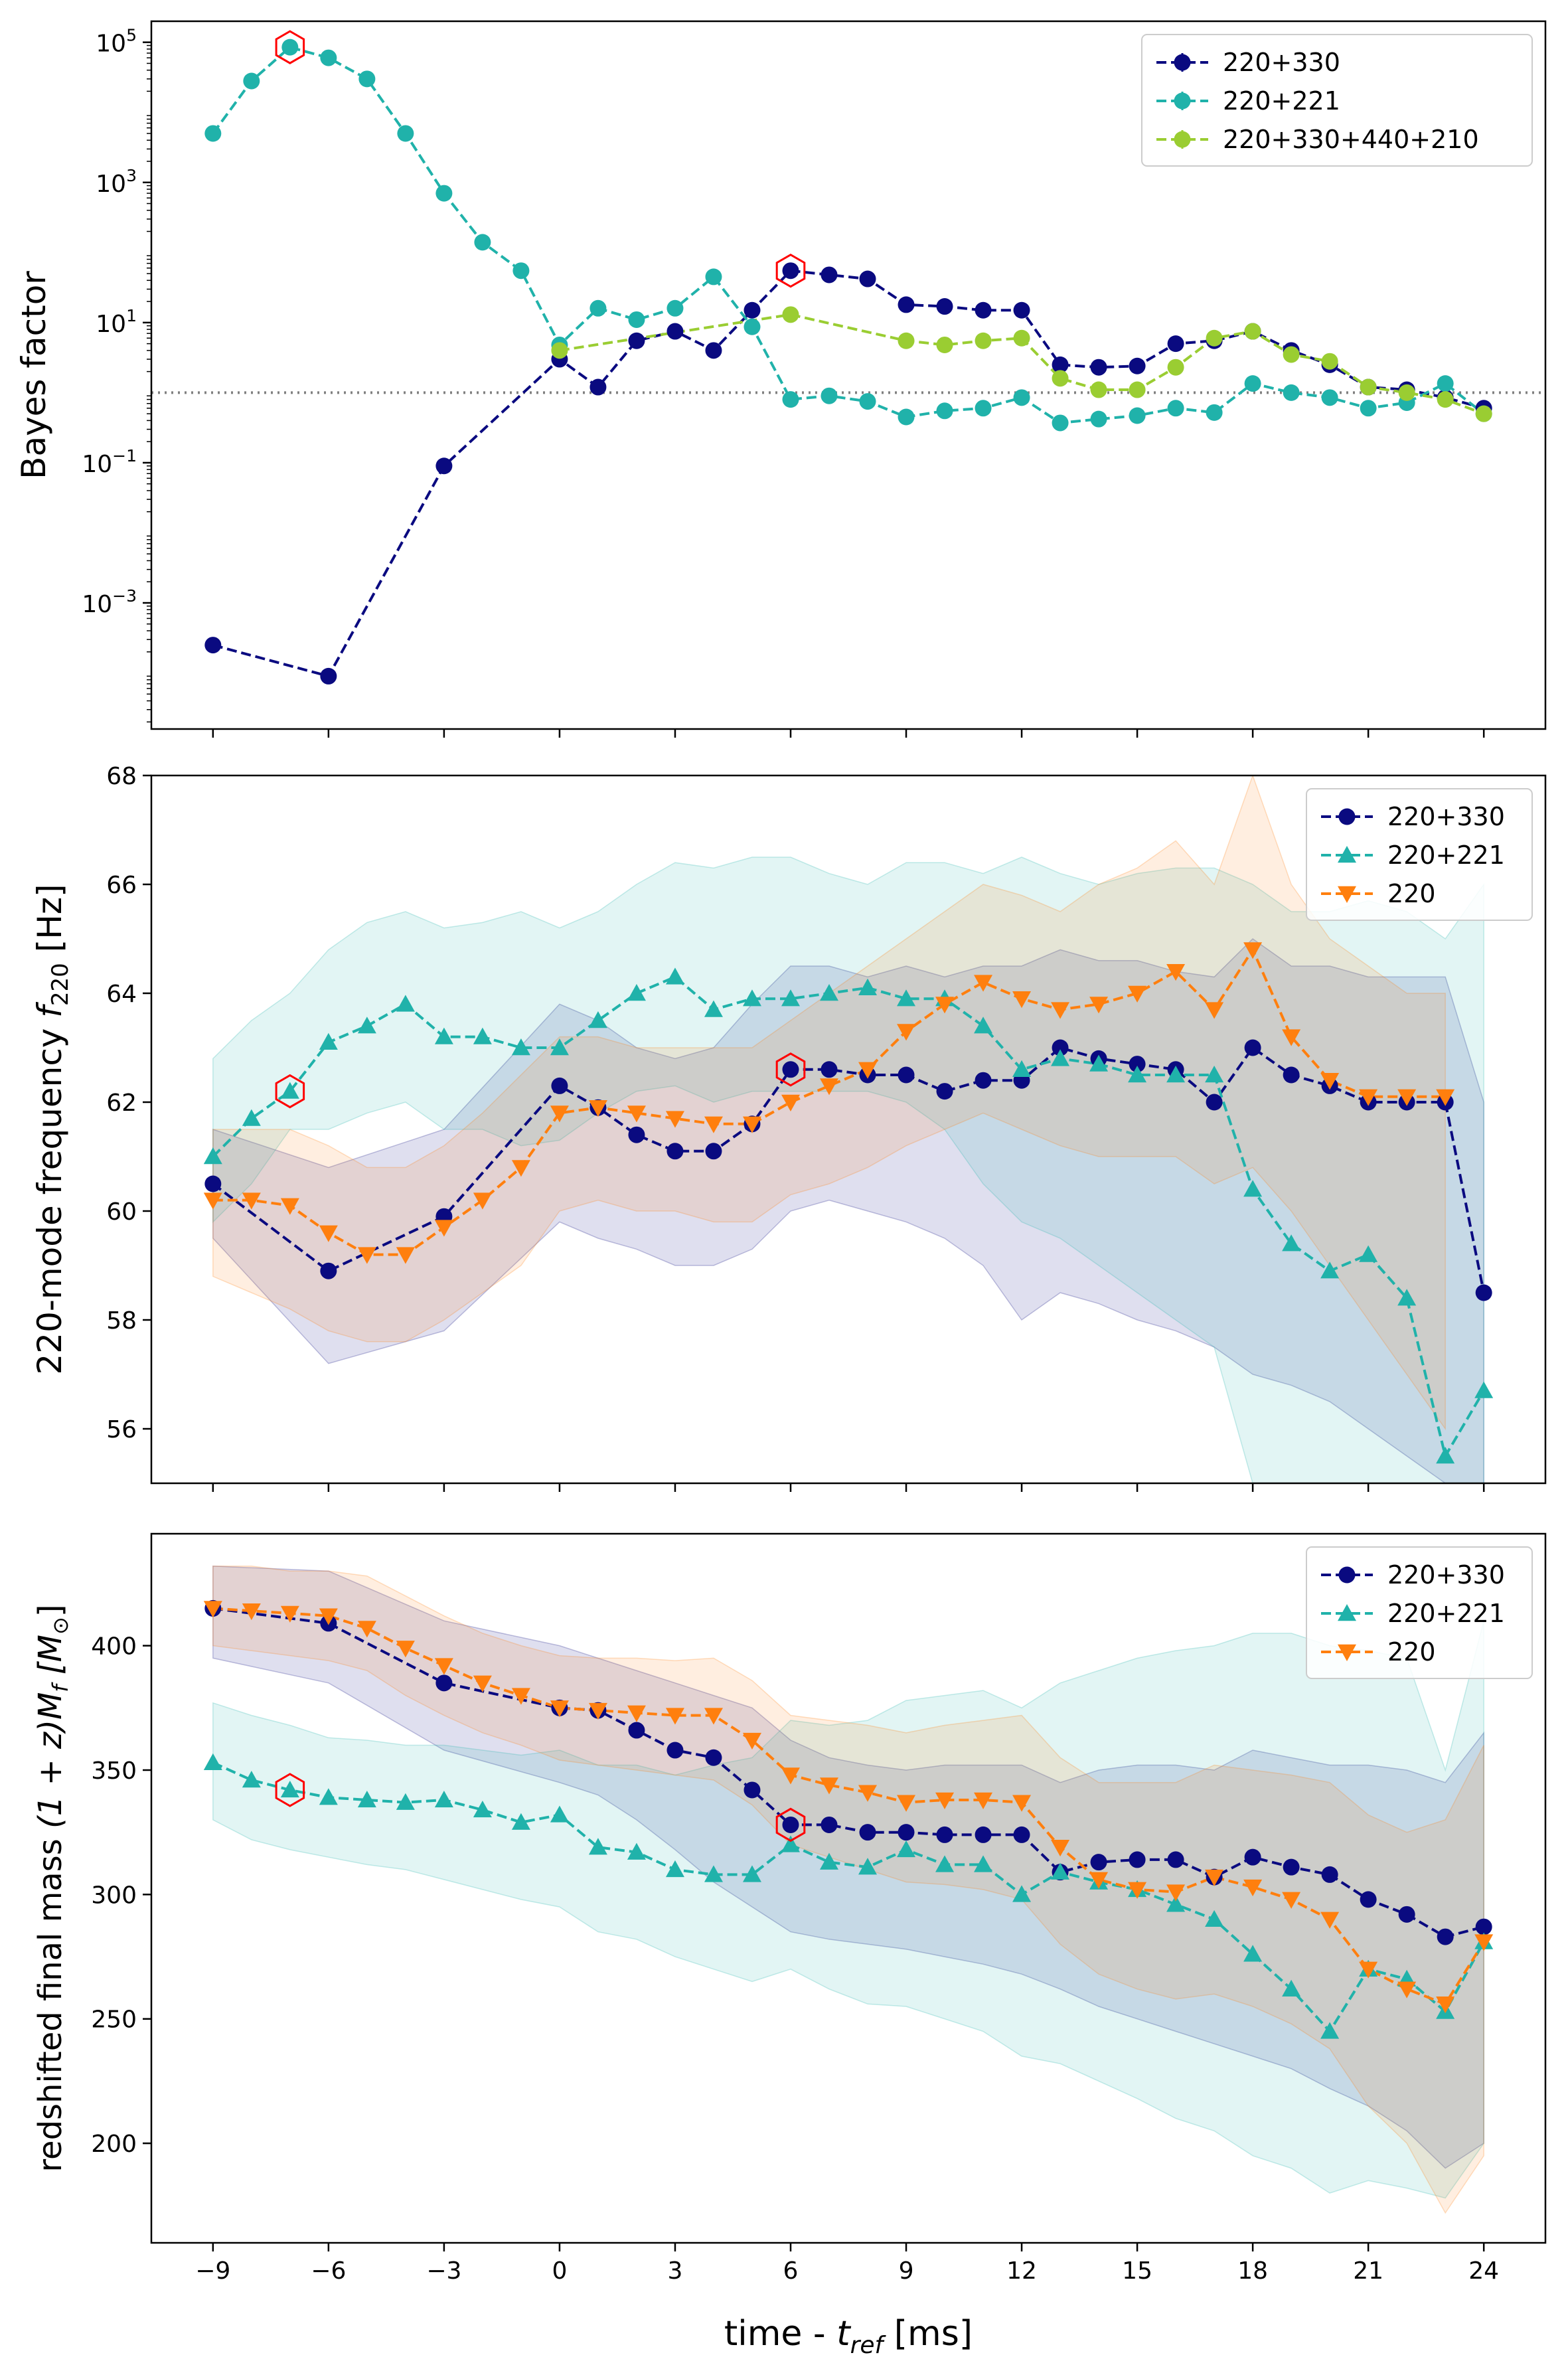 This screenshot has width=1568, height=2363. What do you see at coordinates (1337, 101) in the screenshot?
I see `legend-box` at bounding box center [1337, 101].